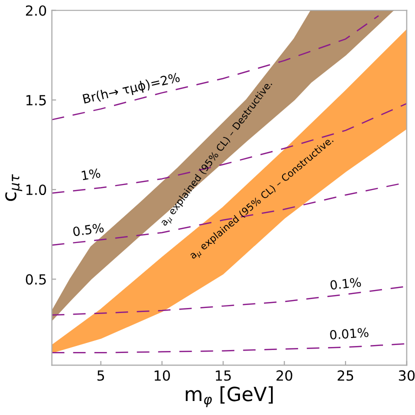 The image size is (415, 415). What do you see at coordinates (36, 279) in the screenshot?
I see `y-tick-label: 0.5` at bounding box center [36, 279].